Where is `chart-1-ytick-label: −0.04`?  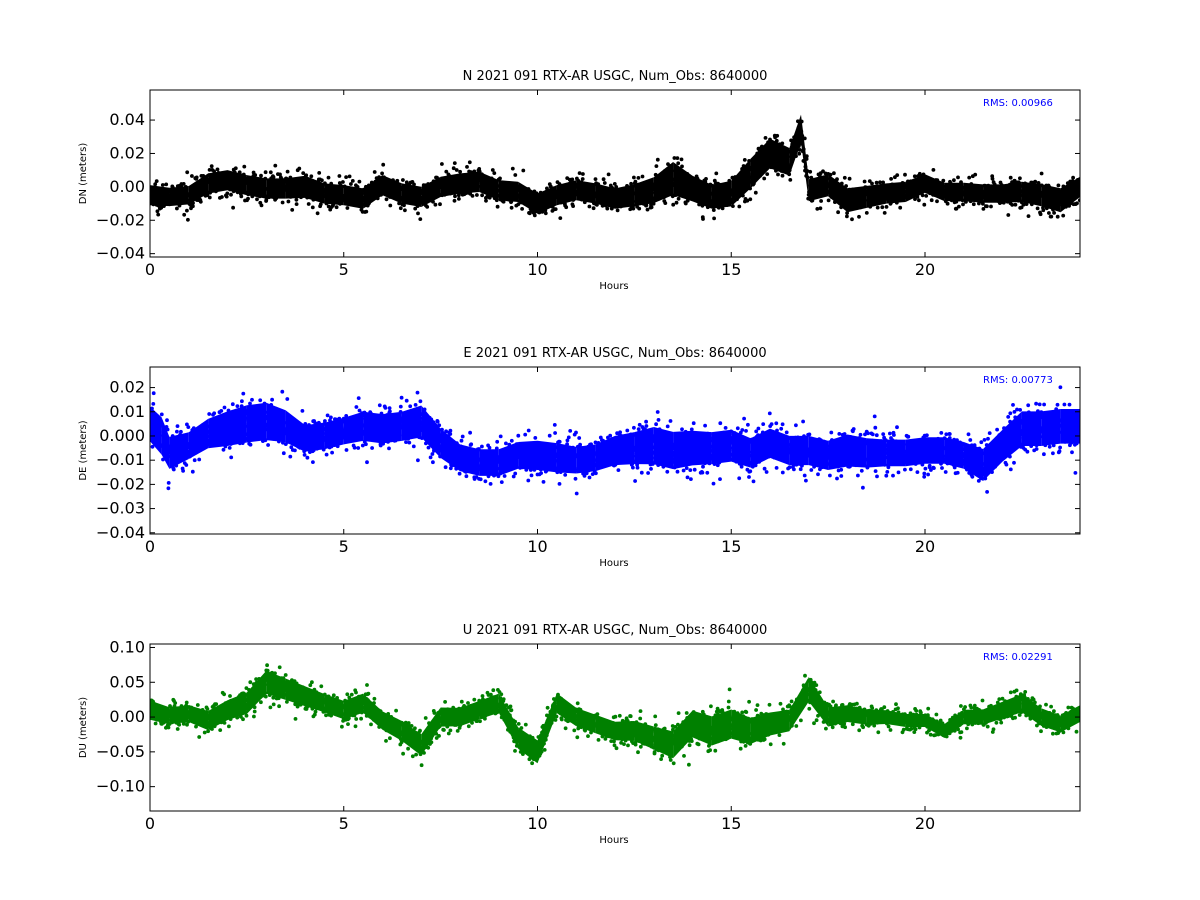 chart-1-ytick-label: −0.04 is located at coordinates (120, 532).